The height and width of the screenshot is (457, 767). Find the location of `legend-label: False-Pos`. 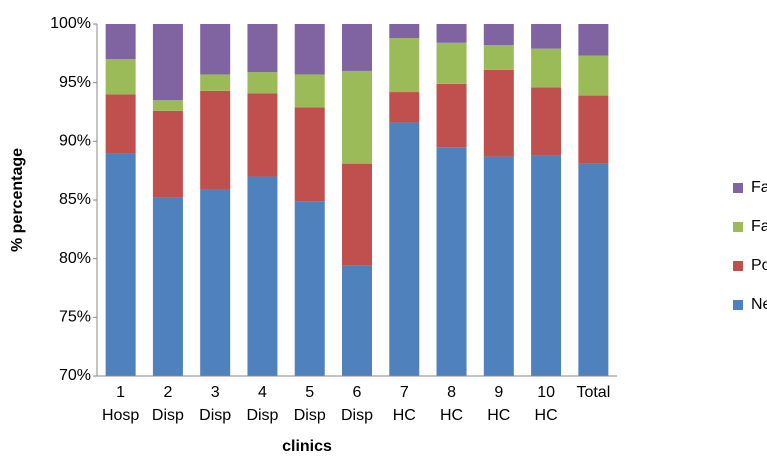

legend-label: False-Pos is located at coordinates (759, 187).